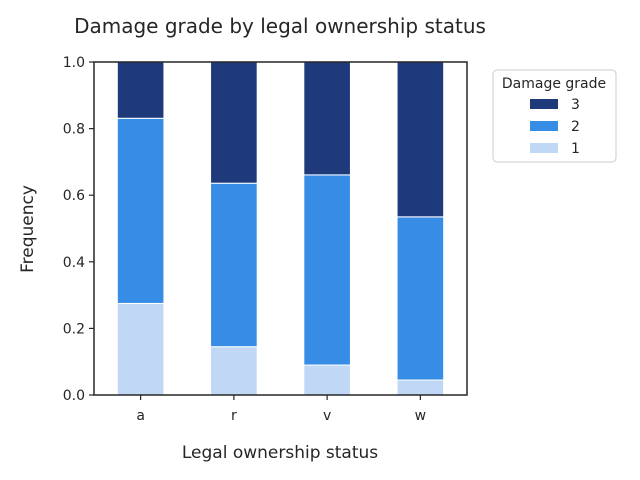 The height and width of the screenshot is (480, 640). What do you see at coordinates (327, 416) in the screenshot?
I see `x-tick-label-v: v` at bounding box center [327, 416].